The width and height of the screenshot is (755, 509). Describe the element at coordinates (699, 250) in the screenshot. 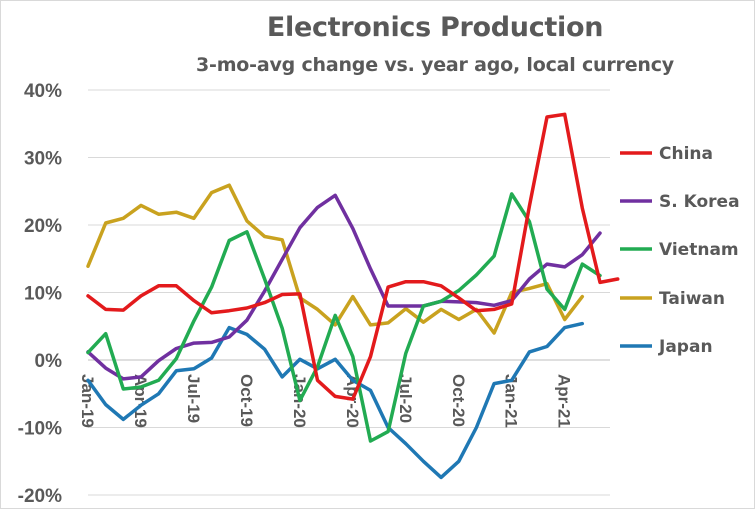

I see `legend-label: Vietnam` at that location.